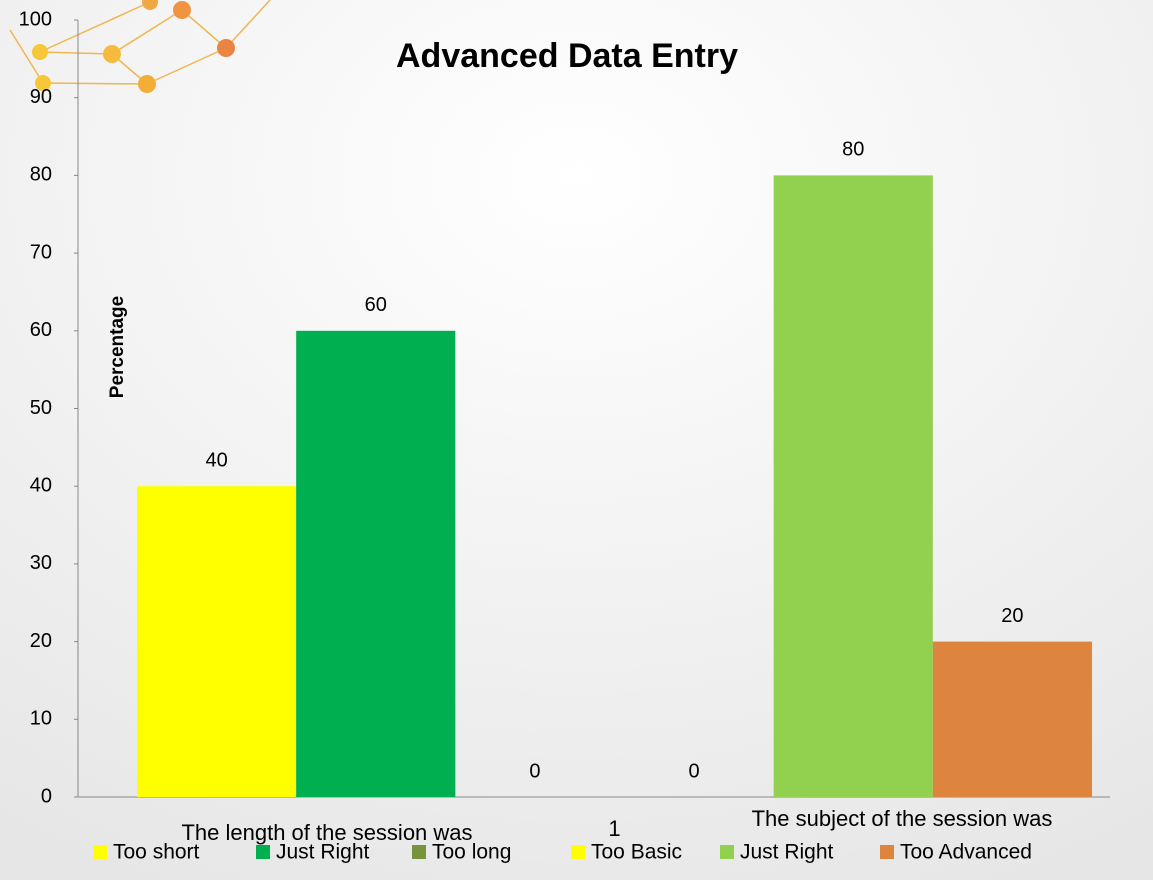  Describe the element at coordinates (41, 252) in the screenshot. I see `y-tick-label: 70` at that location.